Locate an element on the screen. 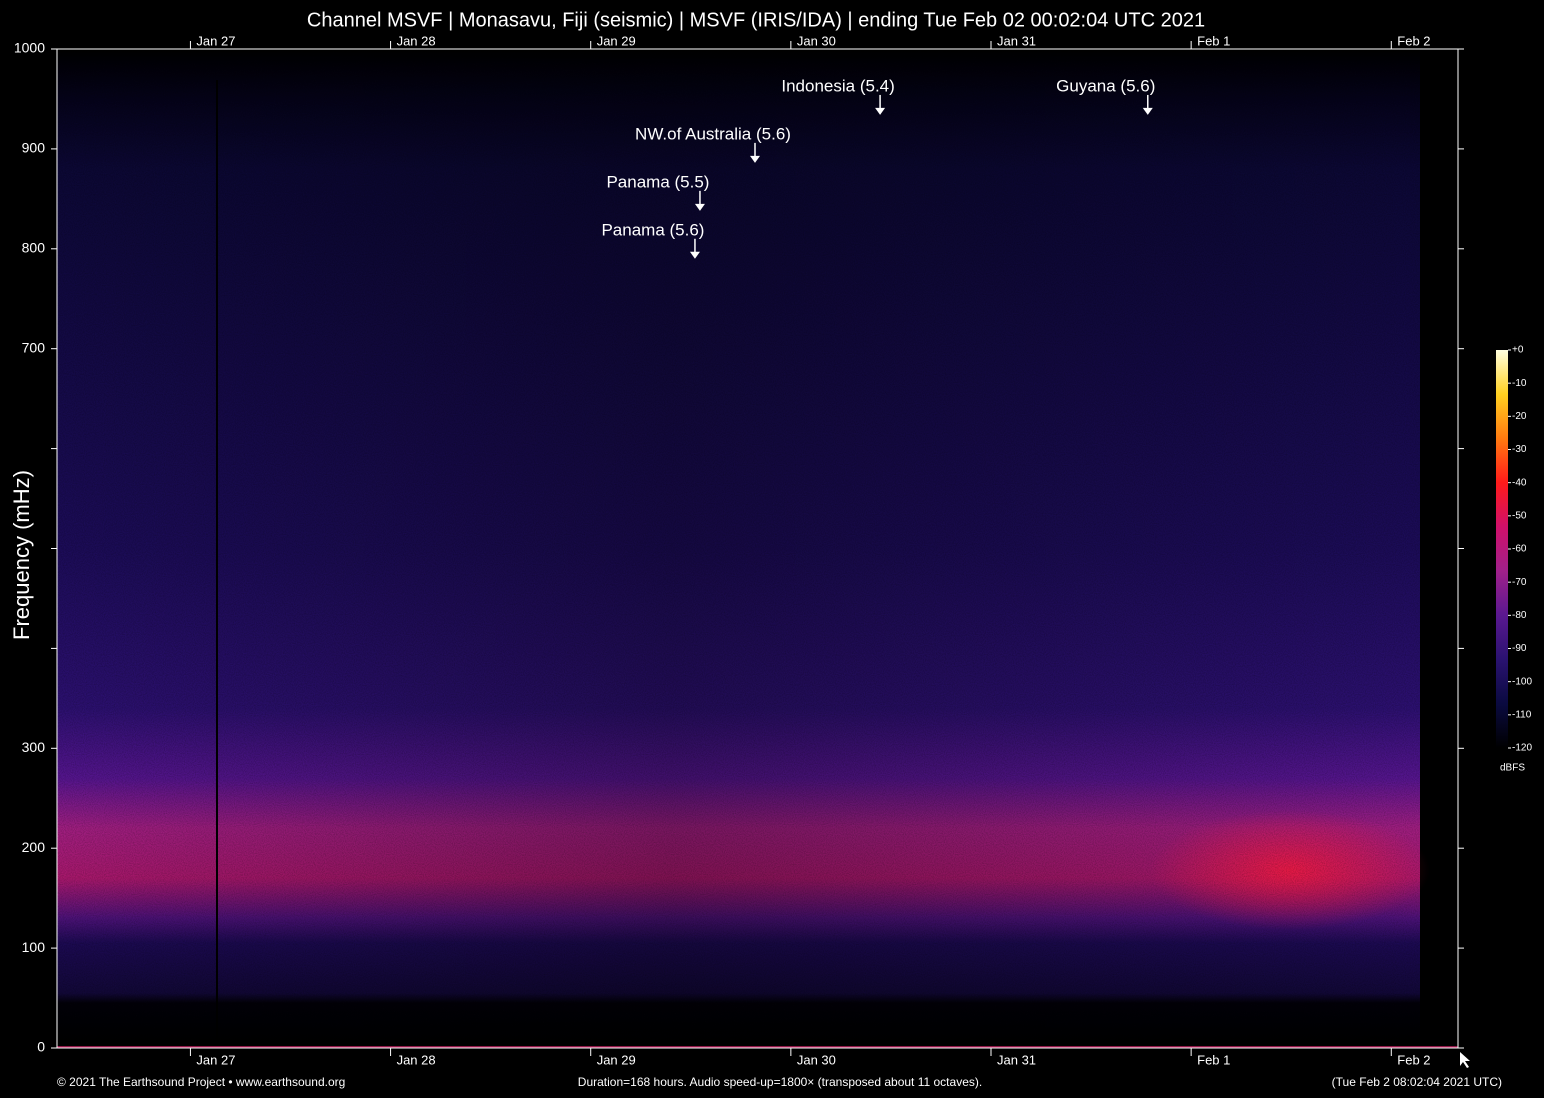  colorbar-tick-label: -100 is located at coordinates (1522, 681).